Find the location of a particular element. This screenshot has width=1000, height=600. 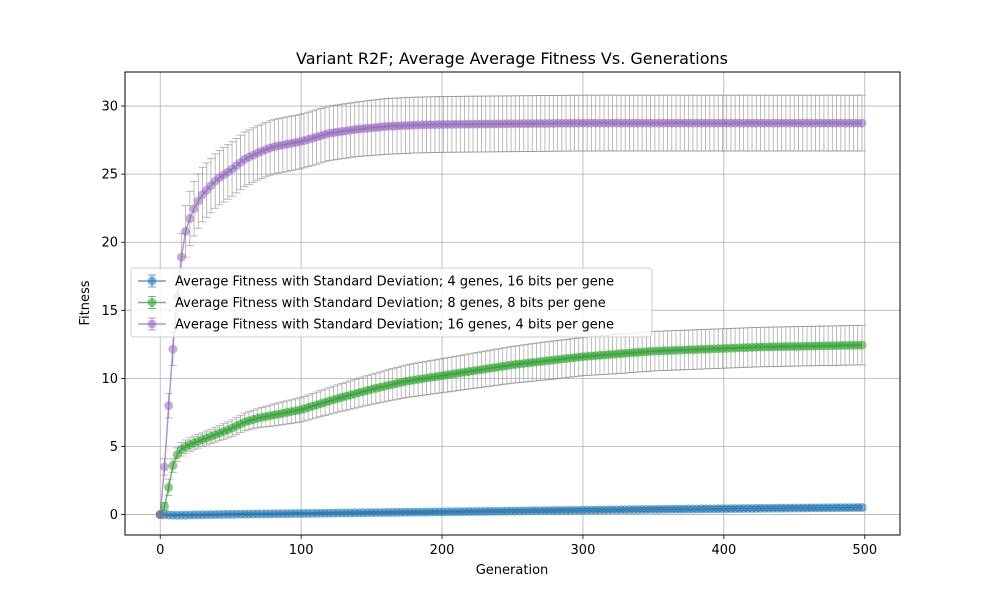

y-axis-title: Fitness is located at coordinates (85, 302).